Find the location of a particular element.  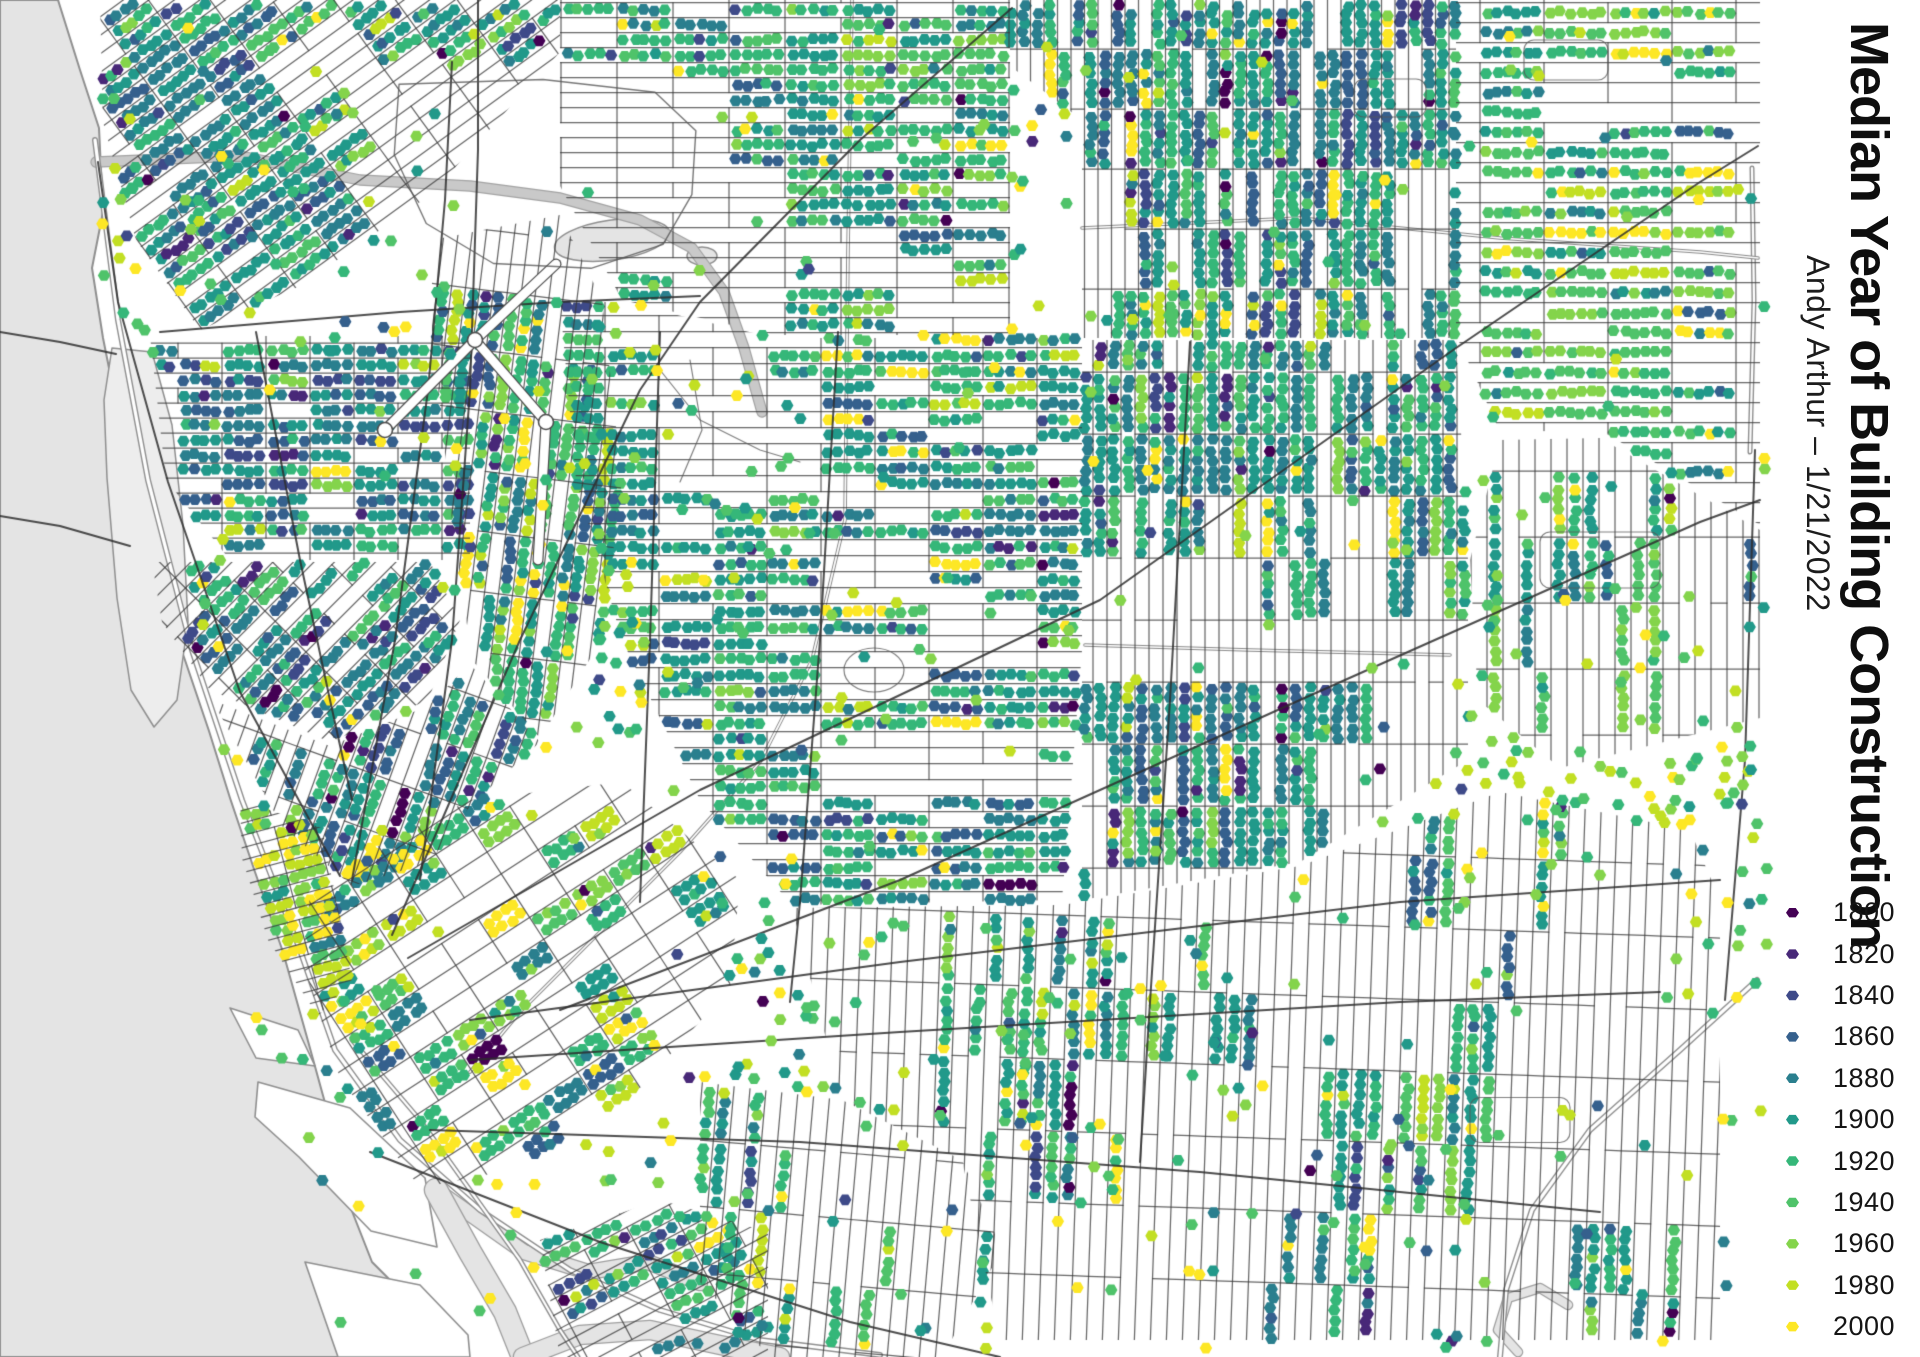

legend-item-label: 1860 is located at coordinates (1864, 1036).